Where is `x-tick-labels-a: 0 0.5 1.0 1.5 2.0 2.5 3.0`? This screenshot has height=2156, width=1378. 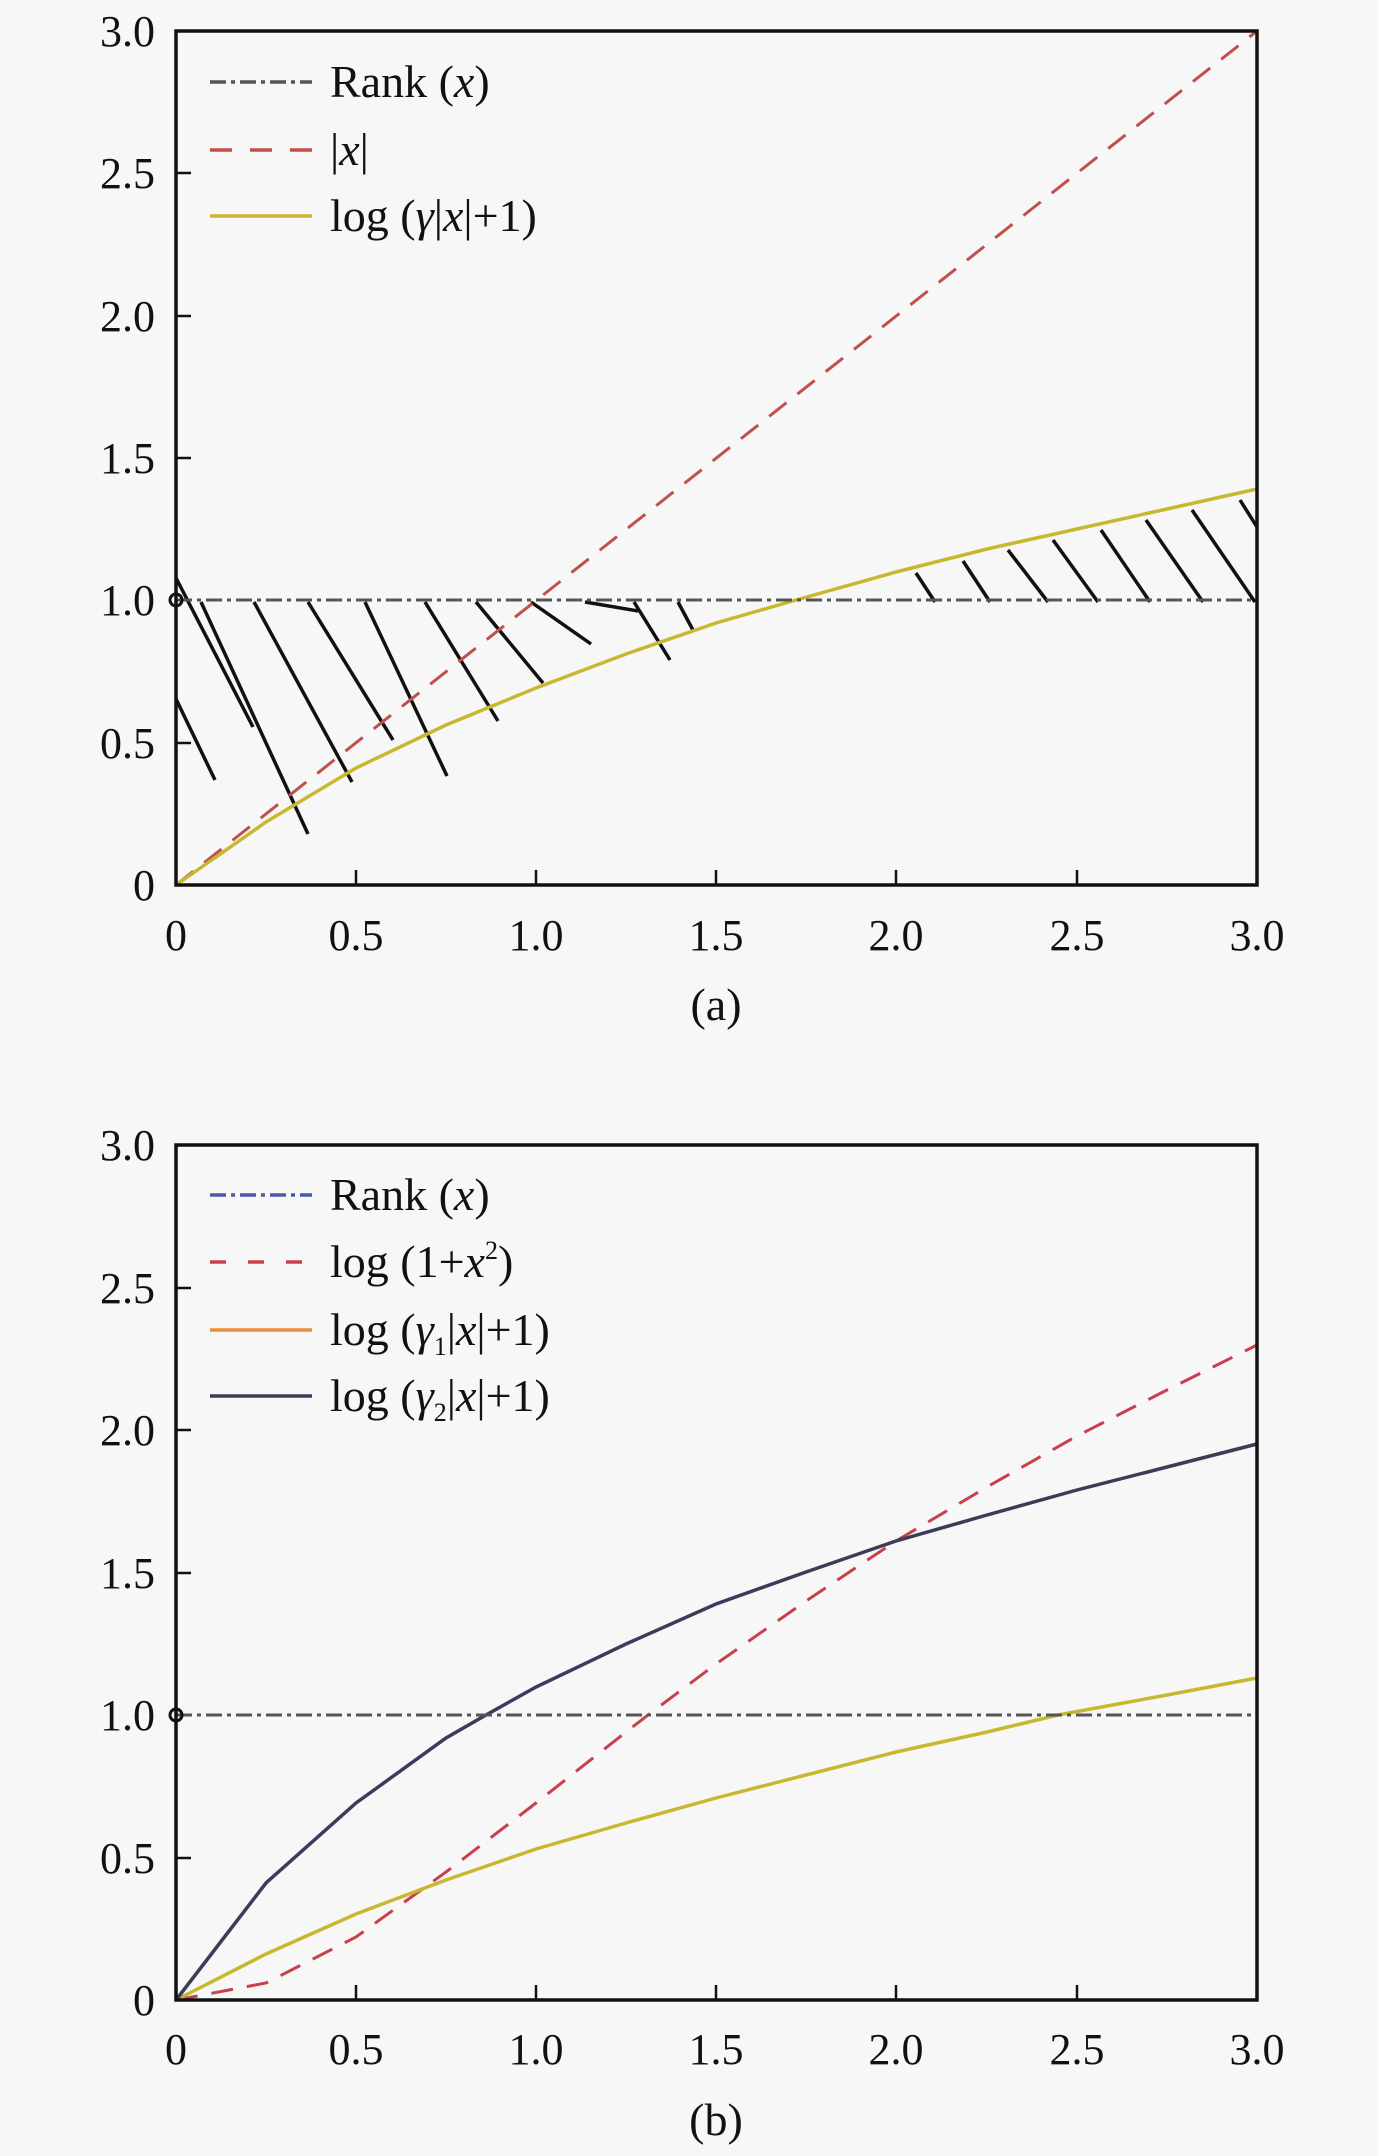
x-tick-labels-a: 0 0.5 1.0 1.5 2.0 2.5 3.0 is located at coordinates (725, 935).